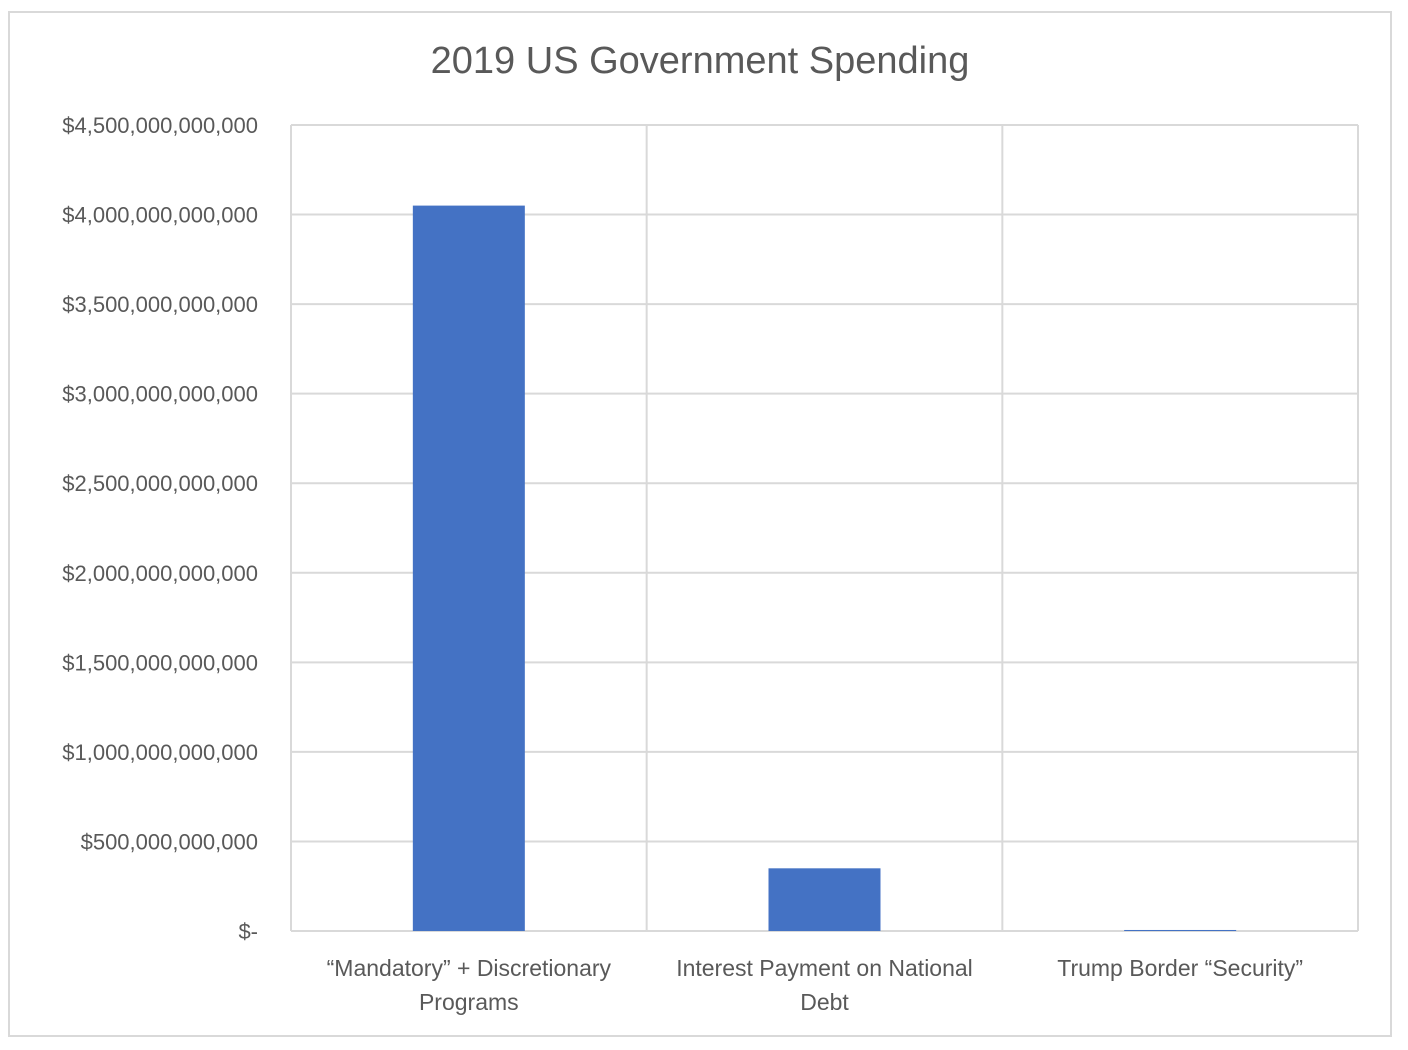 The height and width of the screenshot is (1050, 1408). What do you see at coordinates (824, 968) in the screenshot?
I see `x-category-label: Interest Payment on National` at bounding box center [824, 968].